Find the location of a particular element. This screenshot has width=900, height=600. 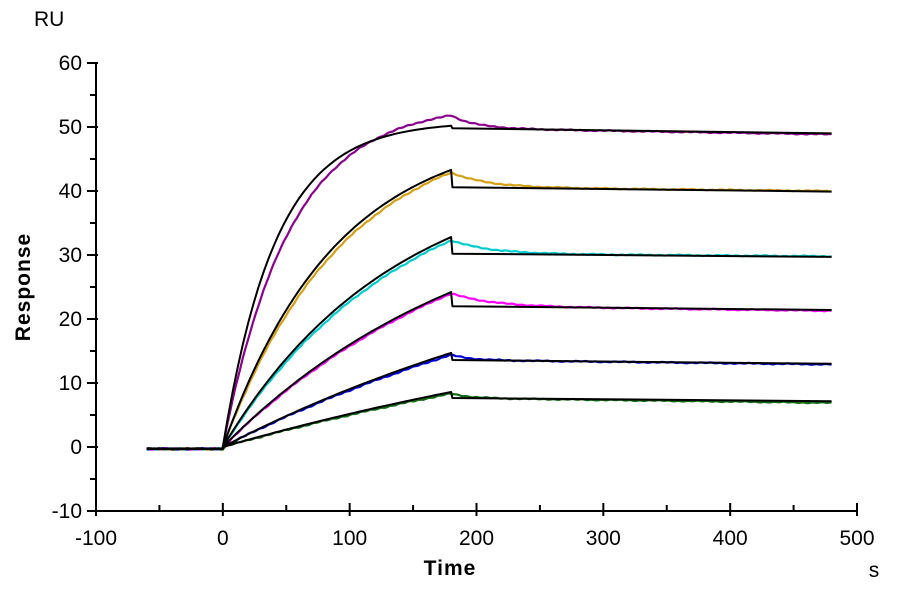

x-tick-label: 100 is located at coordinates (349, 538).